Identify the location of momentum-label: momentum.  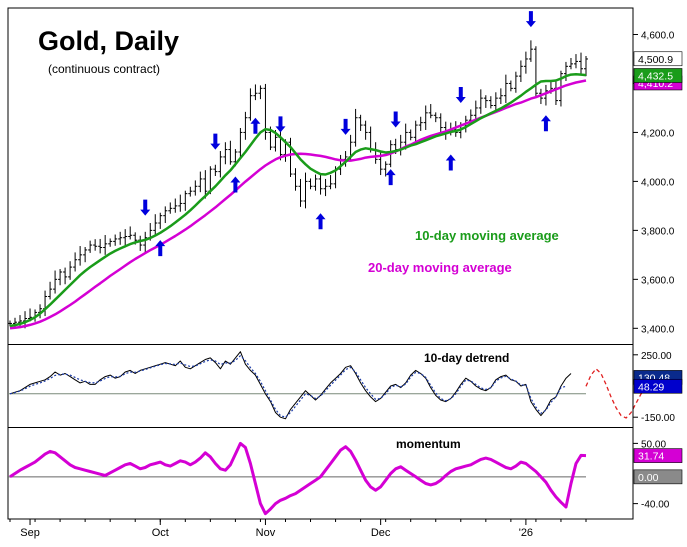
(428, 444).